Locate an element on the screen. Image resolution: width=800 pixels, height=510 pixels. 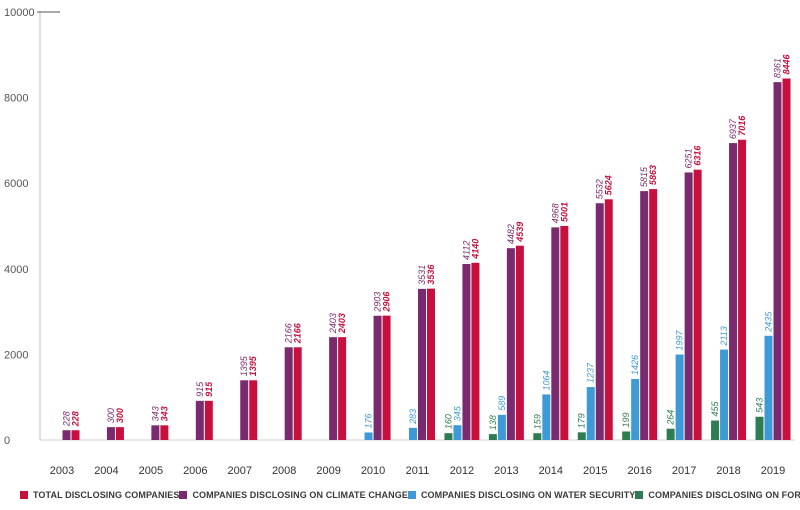
legend-item-water: COMPANIES DISCLOSING ON WATER SECURITY is located at coordinates (521, 495).